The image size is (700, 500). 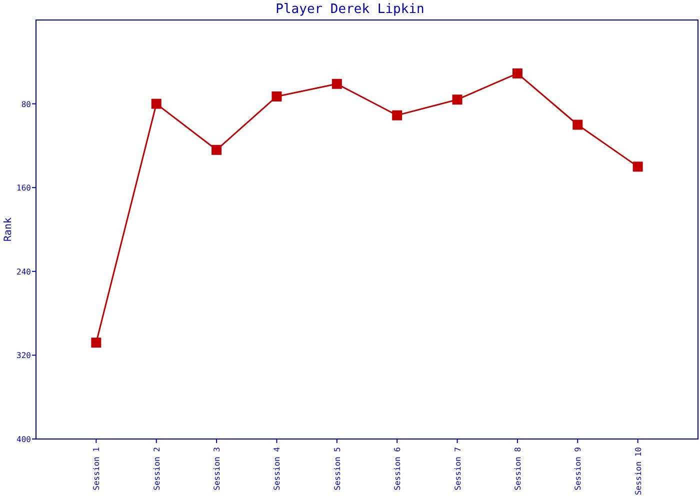 What do you see at coordinates (97, 468) in the screenshot?
I see `x-tick-label: Session 1` at bounding box center [97, 468].